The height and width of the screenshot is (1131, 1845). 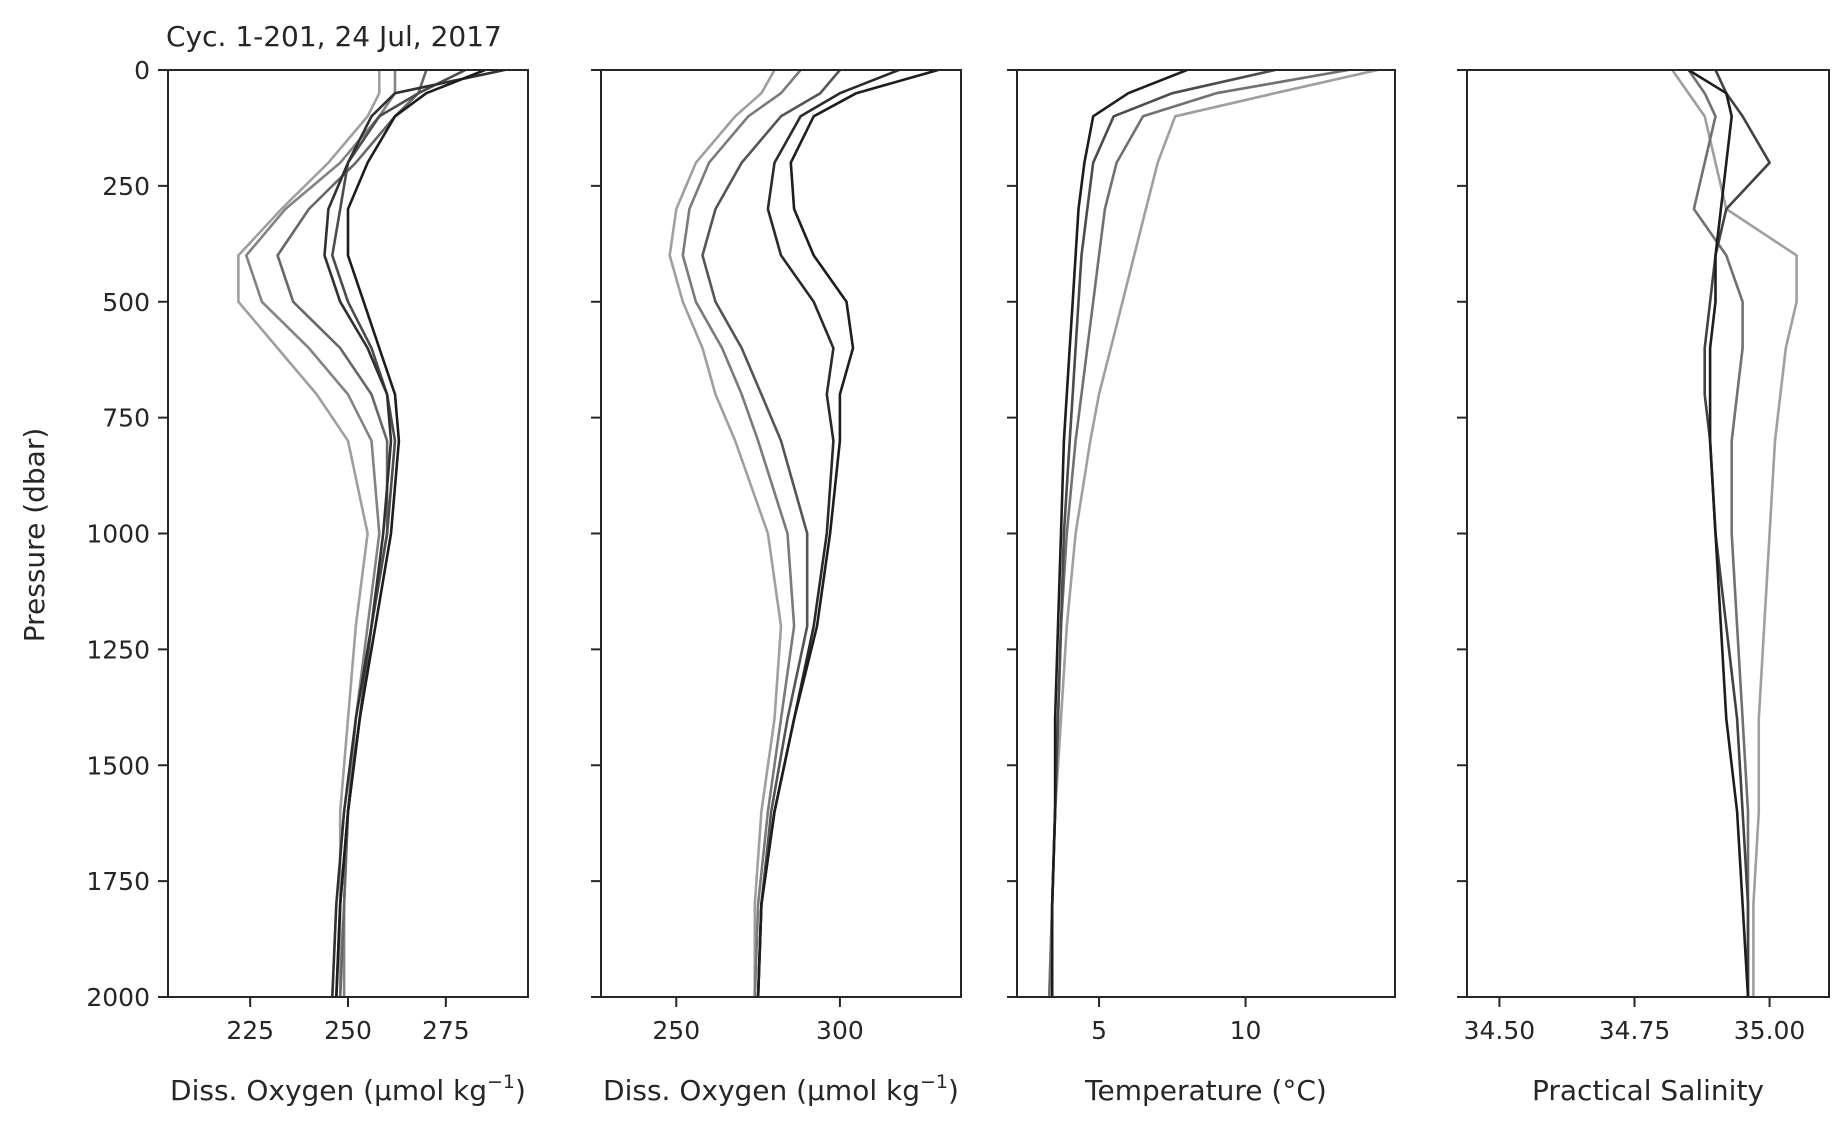 What do you see at coordinates (118, 881) in the screenshot?
I see `y-tick-label: 1750` at bounding box center [118, 881].